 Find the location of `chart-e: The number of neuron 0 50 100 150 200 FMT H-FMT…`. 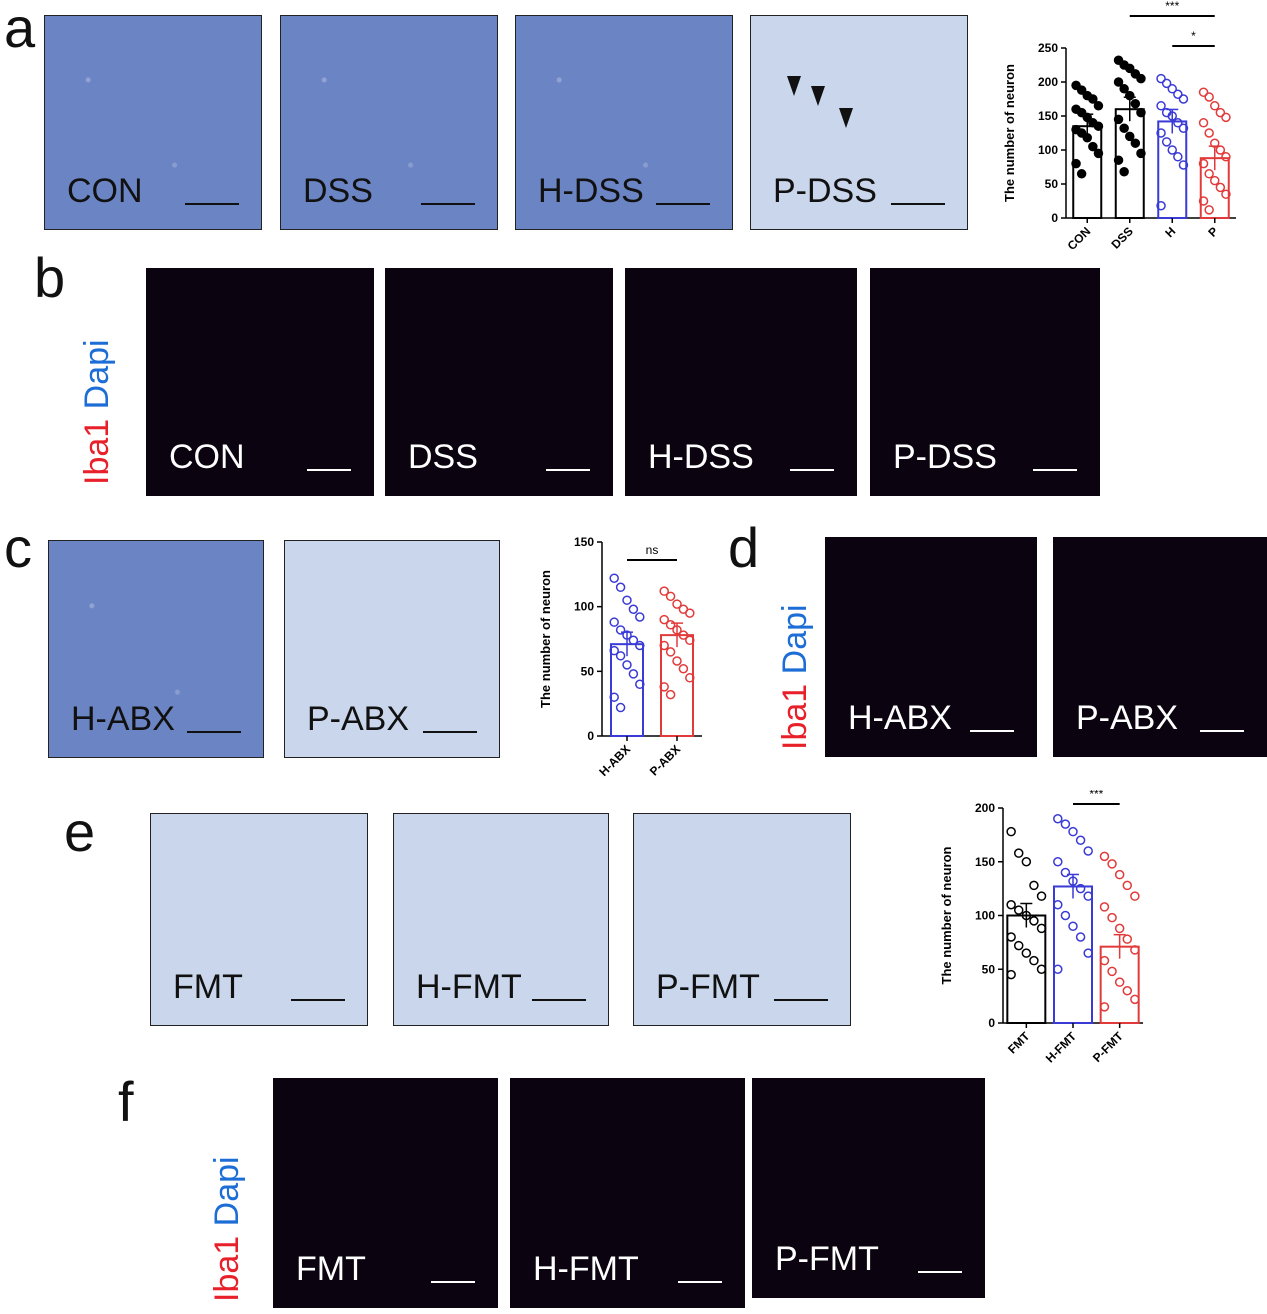

chart-e: The number of neuron 0 50 100 150 200 FMT H-FMT… is located at coordinates (1041, 928).